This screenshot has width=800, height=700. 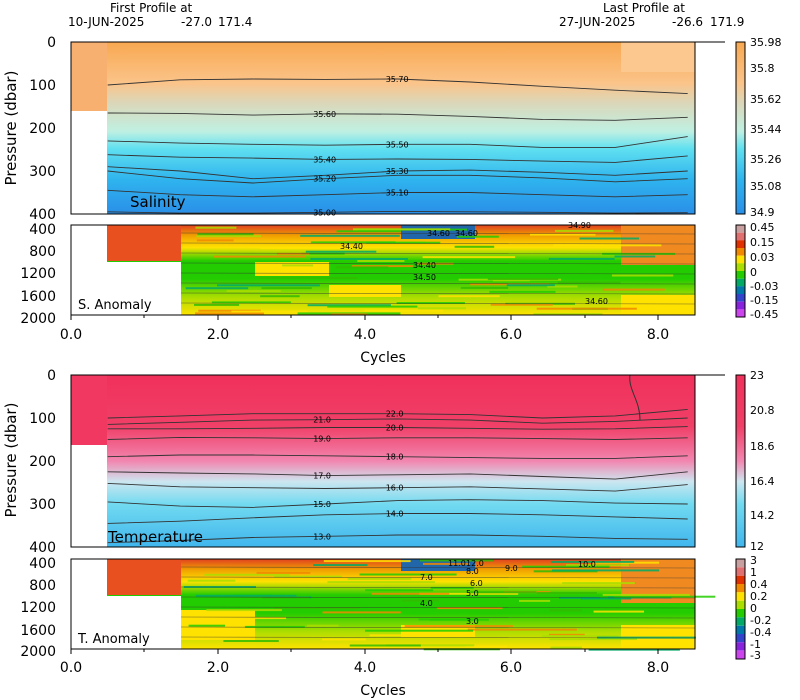 I want to click on tanom-xtick-2: 2.0, so click(x=218, y=668).